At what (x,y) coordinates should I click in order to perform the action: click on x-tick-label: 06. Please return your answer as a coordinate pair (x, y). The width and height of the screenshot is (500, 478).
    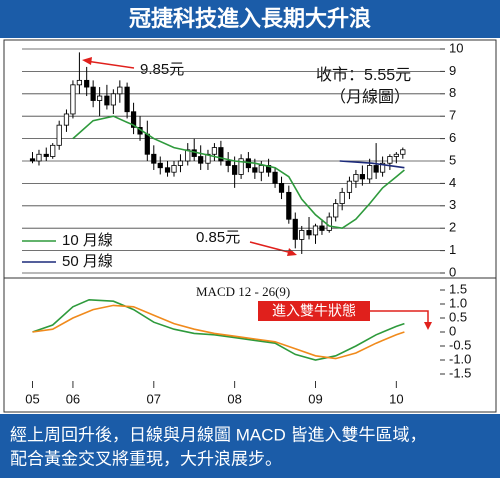
    Looking at the image, I should click on (73, 398).